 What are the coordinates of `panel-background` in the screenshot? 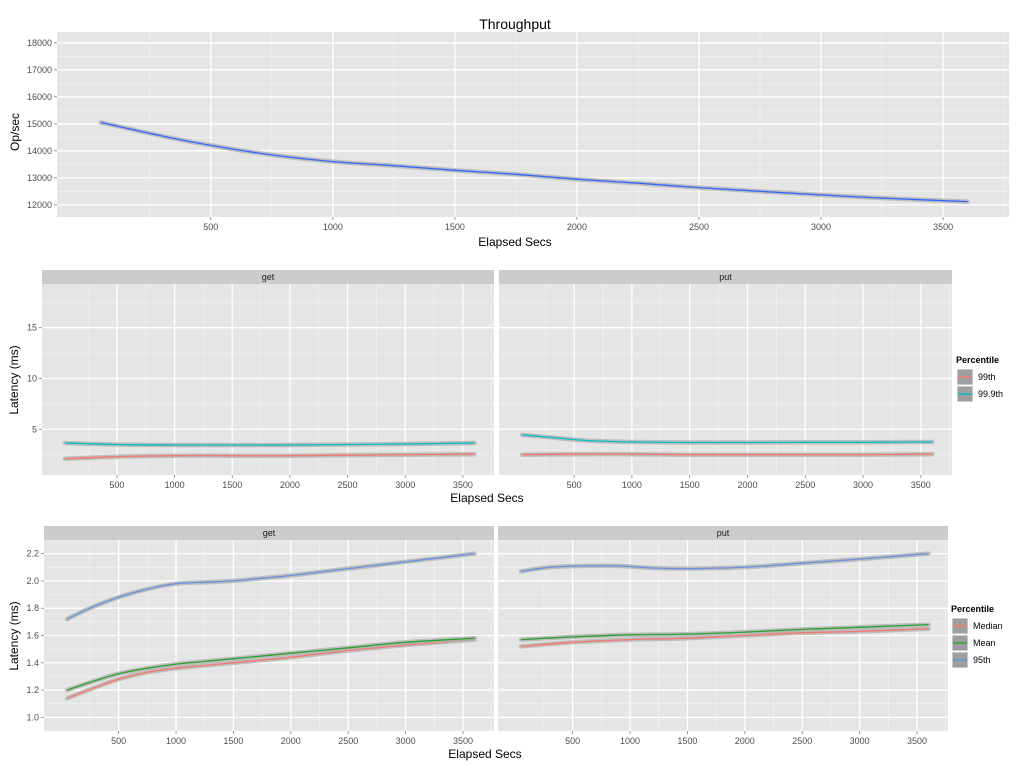 It's located at (725, 379).